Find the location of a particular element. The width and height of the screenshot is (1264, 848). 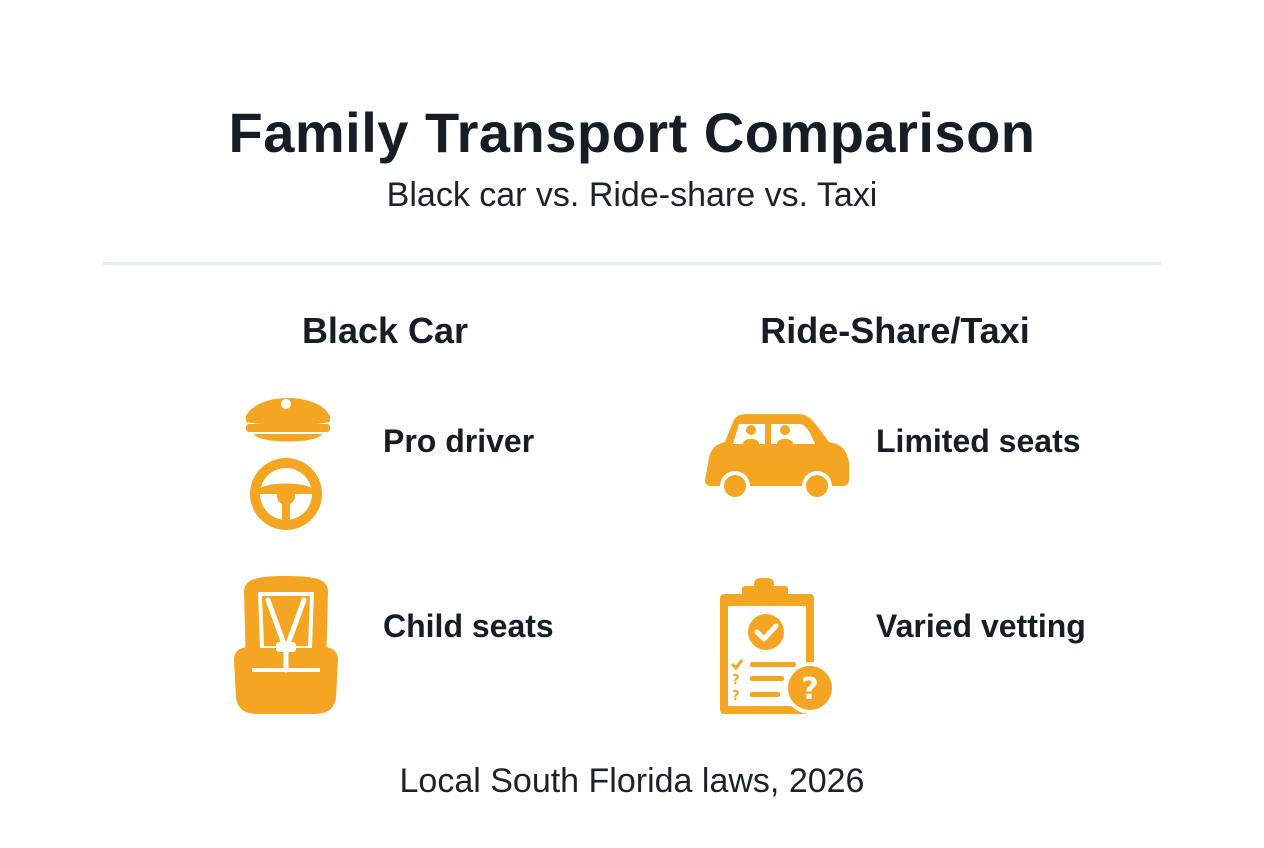

item-label-child-seats: Child seats is located at coordinates (468, 626).